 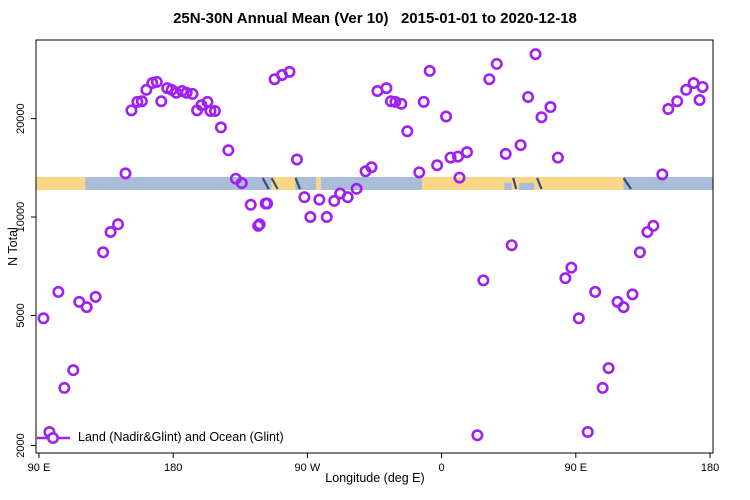 What do you see at coordinates (21, 315) in the screenshot?
I see `y-tick-label: 5000` at bounding box center [21, 315].